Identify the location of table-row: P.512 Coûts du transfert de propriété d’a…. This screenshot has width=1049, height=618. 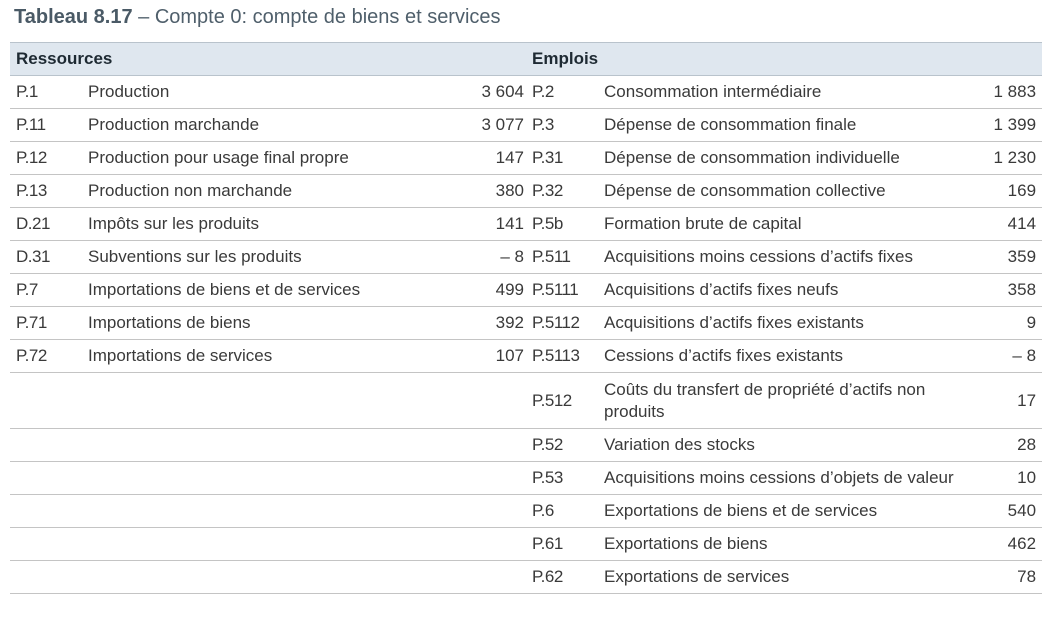
(526, 400).